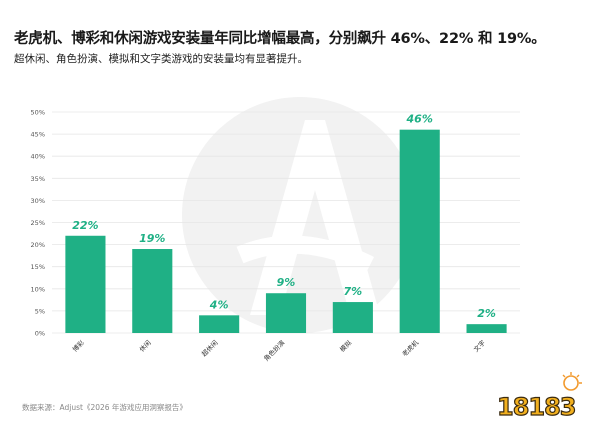  Describe the element at coordinates (38, 201) in the screenshot. I see `y-tick-label: 30%` at that location.